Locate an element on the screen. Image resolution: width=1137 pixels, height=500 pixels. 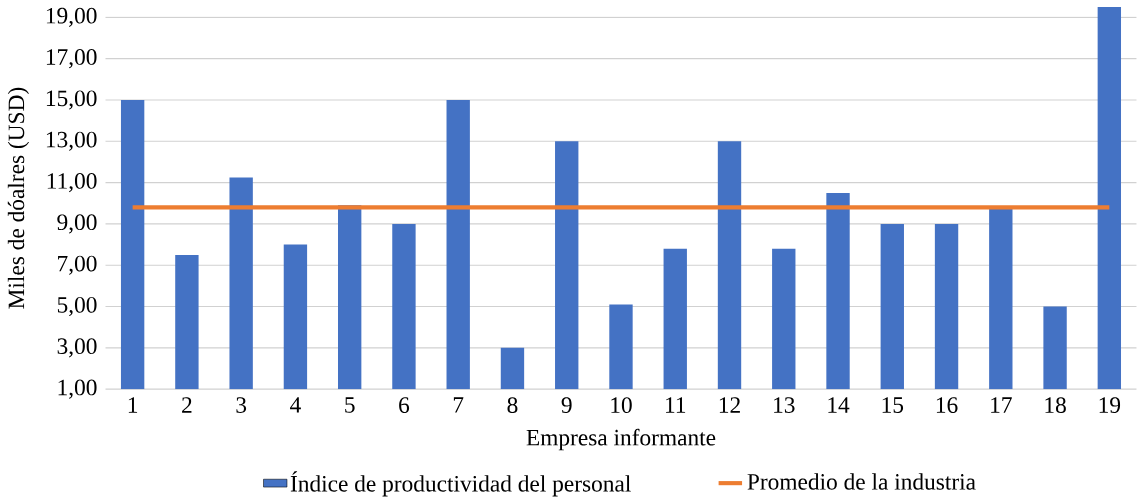
x-tick-label: 7 is located at coordinates (458, 405).